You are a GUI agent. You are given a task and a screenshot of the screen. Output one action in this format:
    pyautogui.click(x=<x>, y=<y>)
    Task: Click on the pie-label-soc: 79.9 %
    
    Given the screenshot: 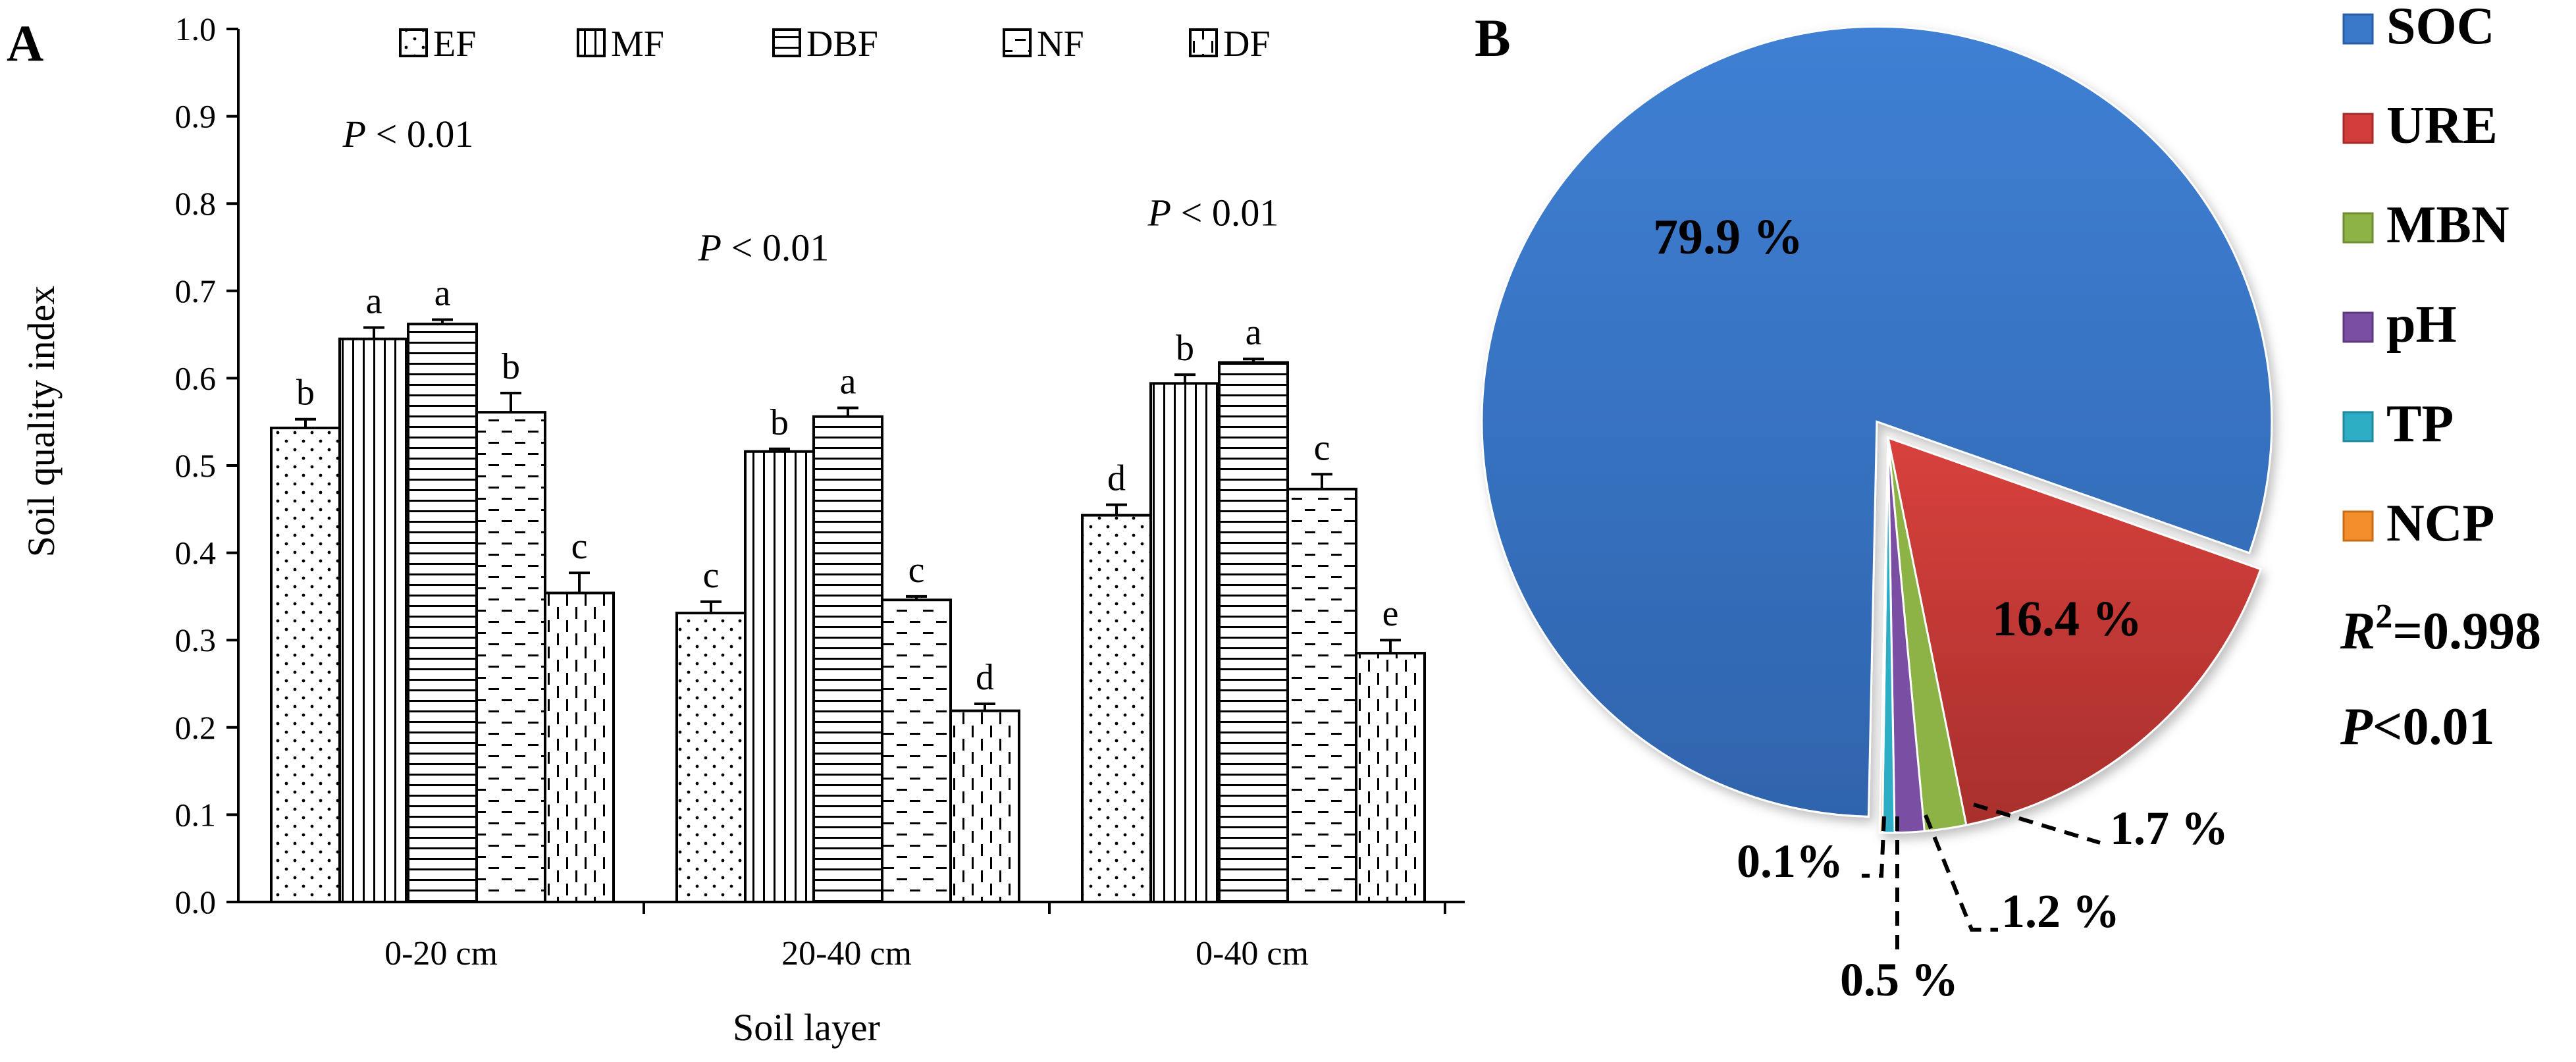 What is the action you would take?
    pyautogui.click(x=1728, y=237)
    